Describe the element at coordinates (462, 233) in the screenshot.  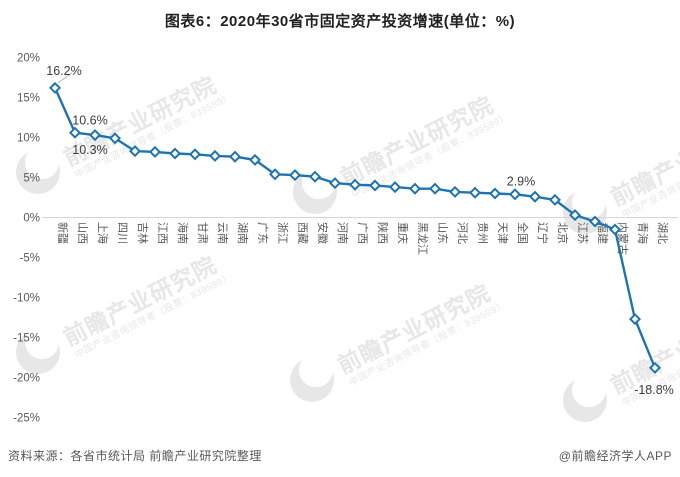
I see `x-axis-label: 河北` at that location.